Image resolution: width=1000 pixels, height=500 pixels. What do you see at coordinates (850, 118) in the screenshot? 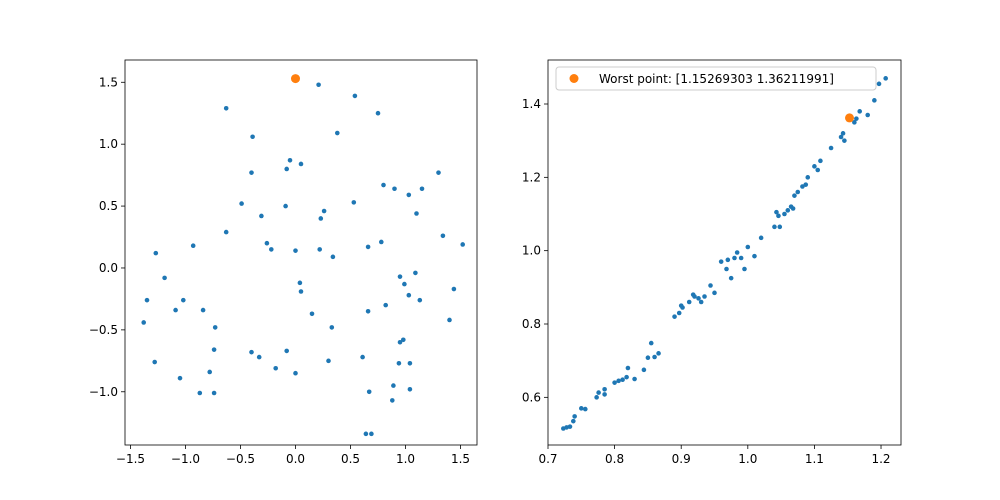
I see `right-worst-point` at bounding box center [850, 118].